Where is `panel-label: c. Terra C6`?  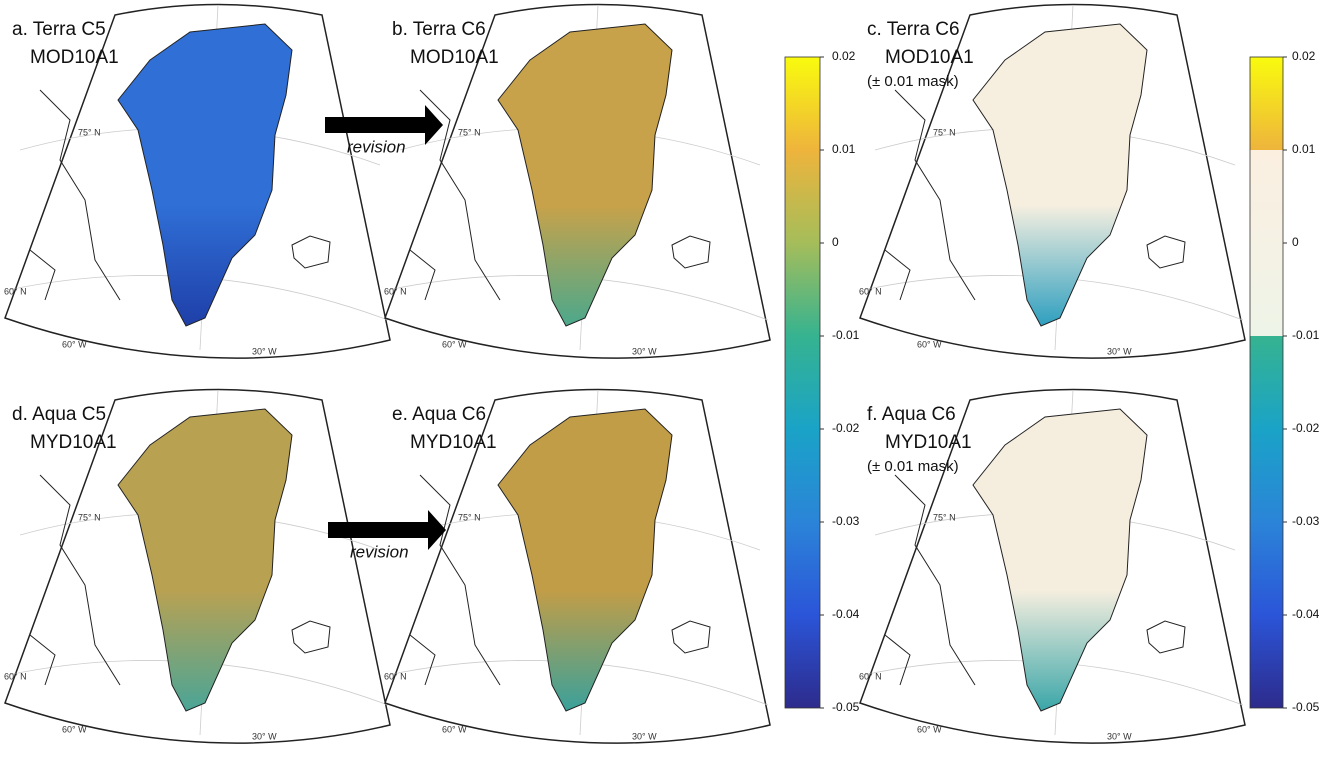
panel-label: c. Terra C6 is located at coordinates (913, 29).